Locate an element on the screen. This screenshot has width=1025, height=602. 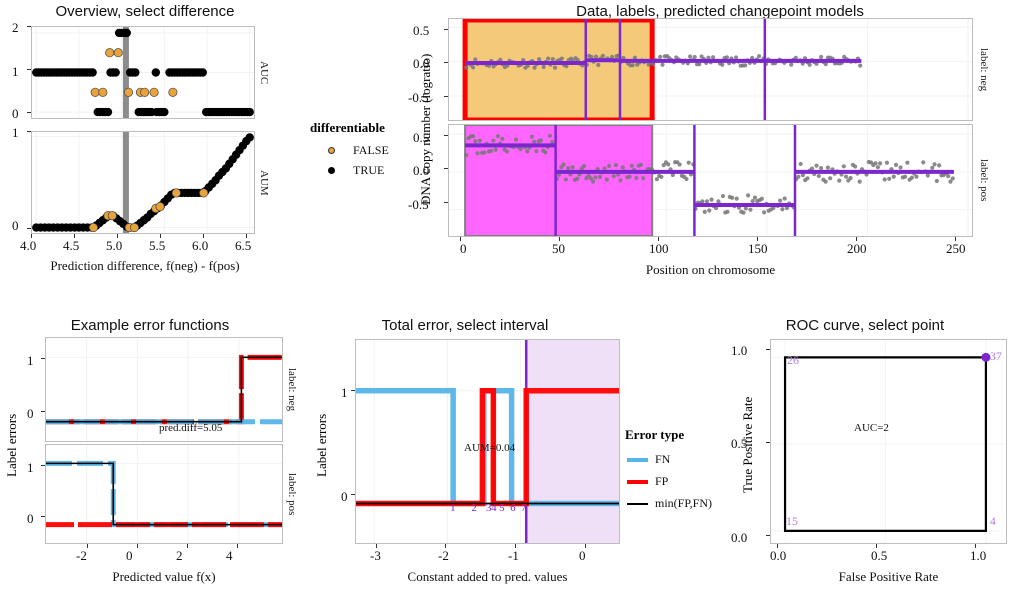
data-xlabel: Position on chromosome is located at coordinates (710, 269).